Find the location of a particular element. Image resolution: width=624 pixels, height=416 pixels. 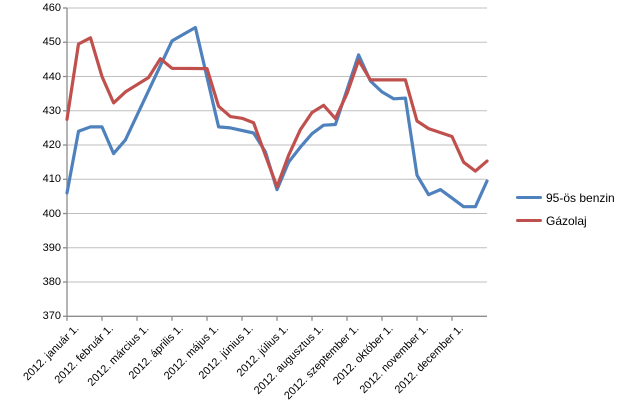

series-95-os-benzin-swatch-icon is located at coordinates (529, 197).